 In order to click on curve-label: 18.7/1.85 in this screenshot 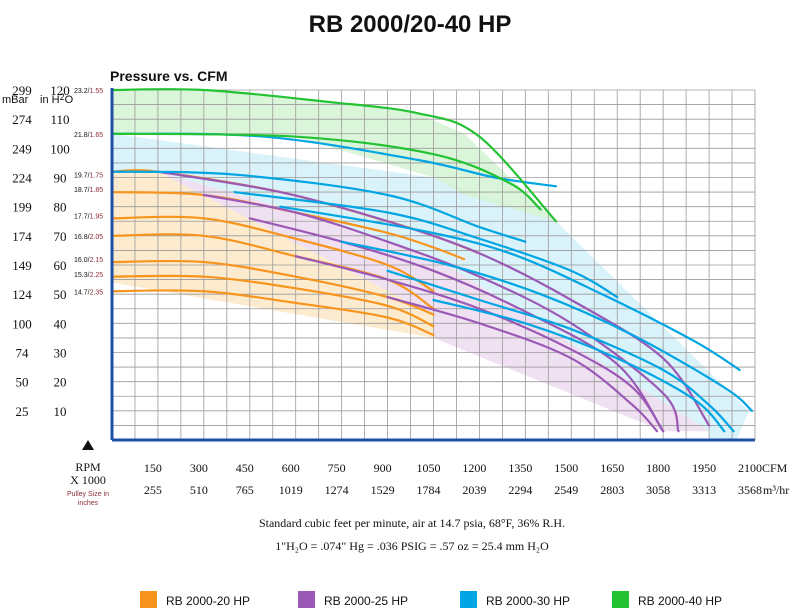, I will do `click(88, 190)`.